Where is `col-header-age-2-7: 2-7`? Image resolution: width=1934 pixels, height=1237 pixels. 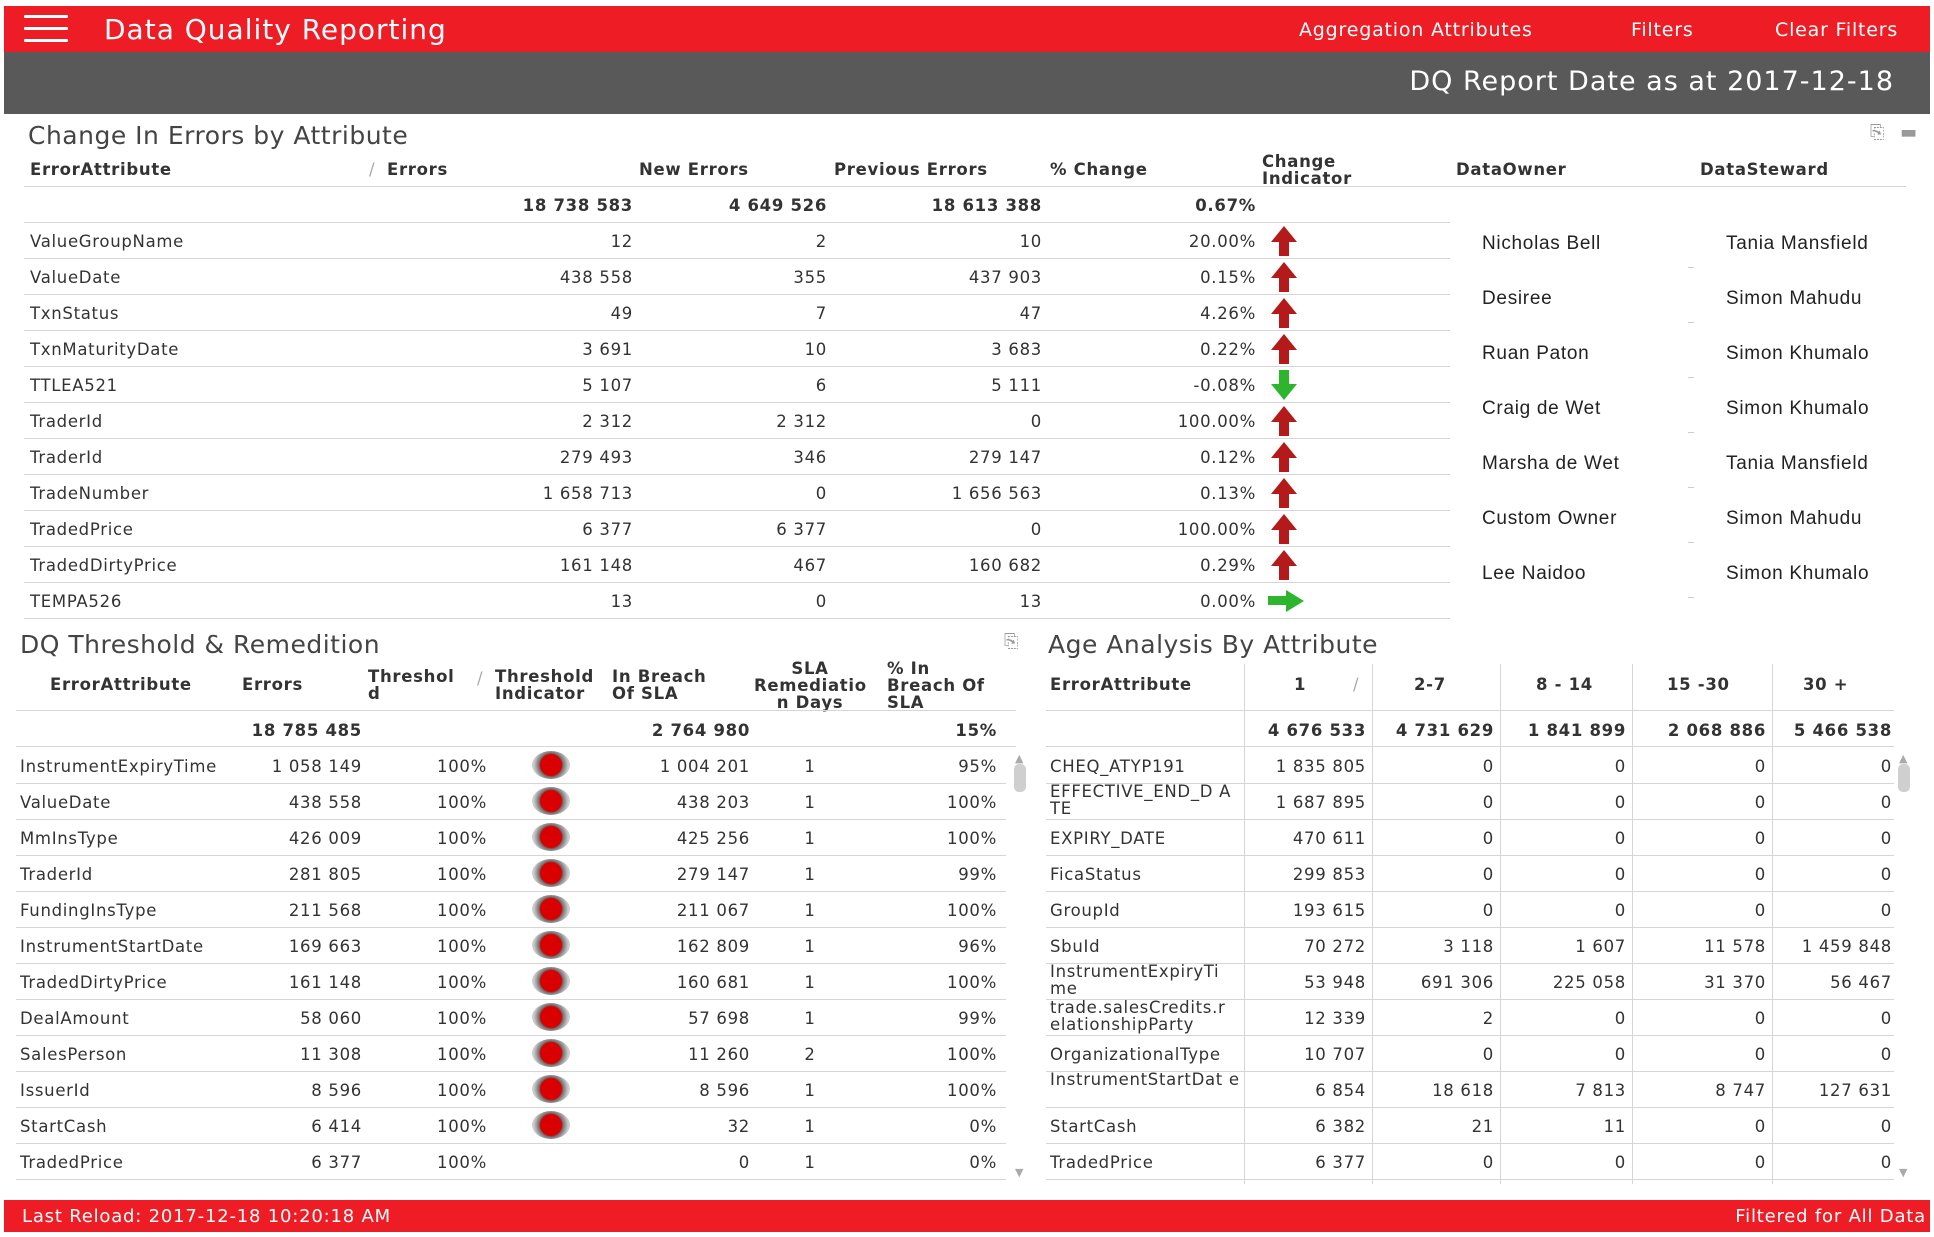
col-header-age-2-7: 2-7 is located at coordinates (1430, 684).